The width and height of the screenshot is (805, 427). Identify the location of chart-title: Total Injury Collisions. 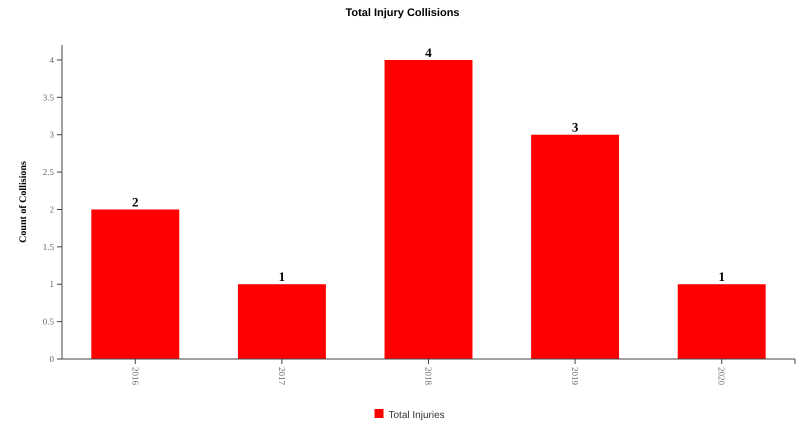
(402, 13).